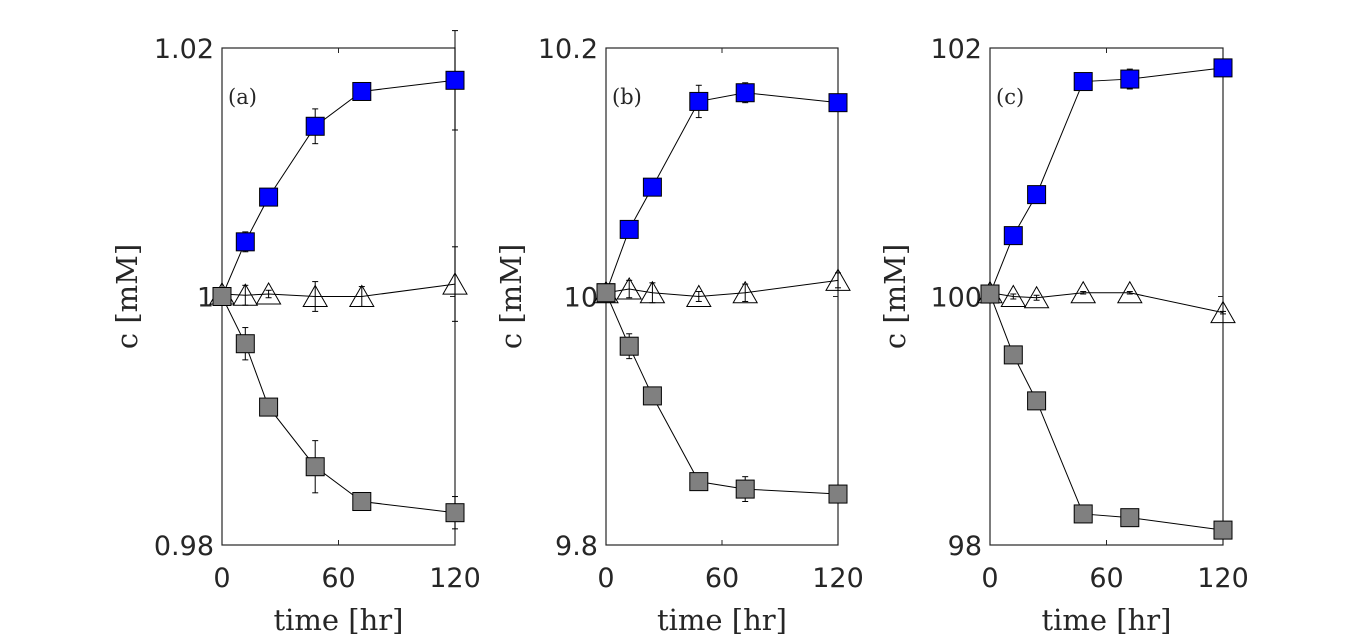 The width and height of the screenshot is (1366, 643). I want to click on y-tick-label: 102, so click(956, 49).